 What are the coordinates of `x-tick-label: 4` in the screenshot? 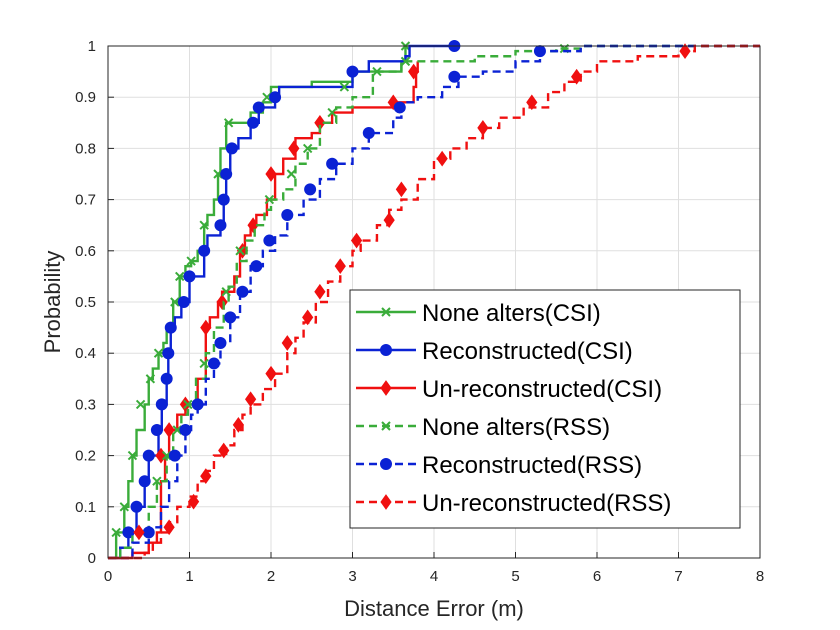 It's located at (434, 576).